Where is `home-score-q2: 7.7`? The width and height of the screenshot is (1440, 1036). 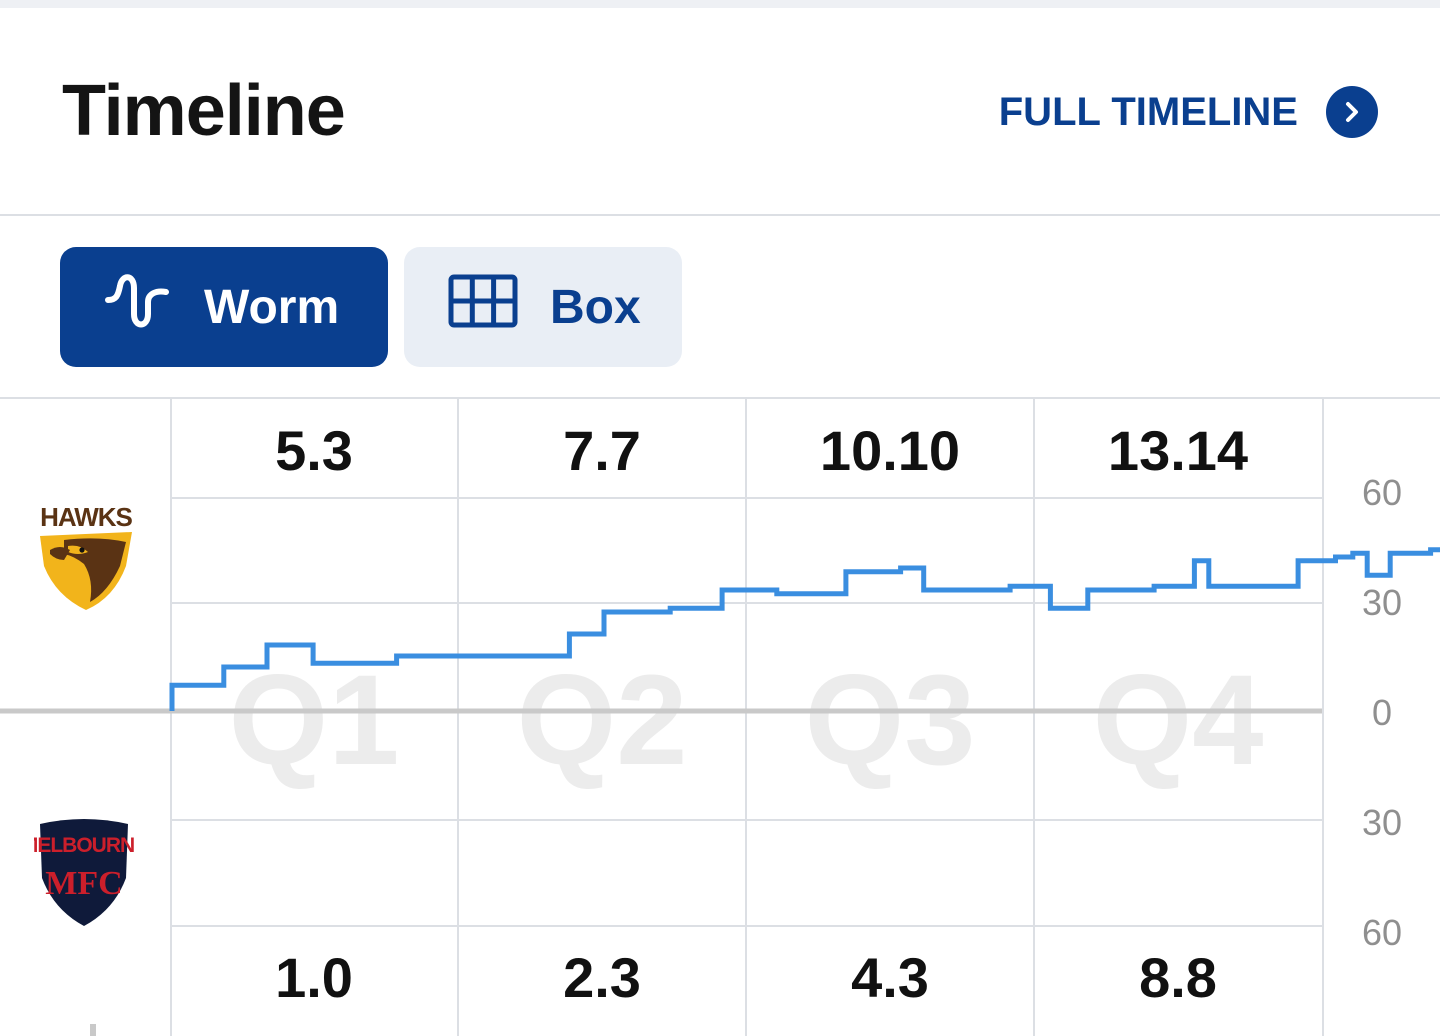 home-score-q2: 7.7 is located at coordinates (602, 450).